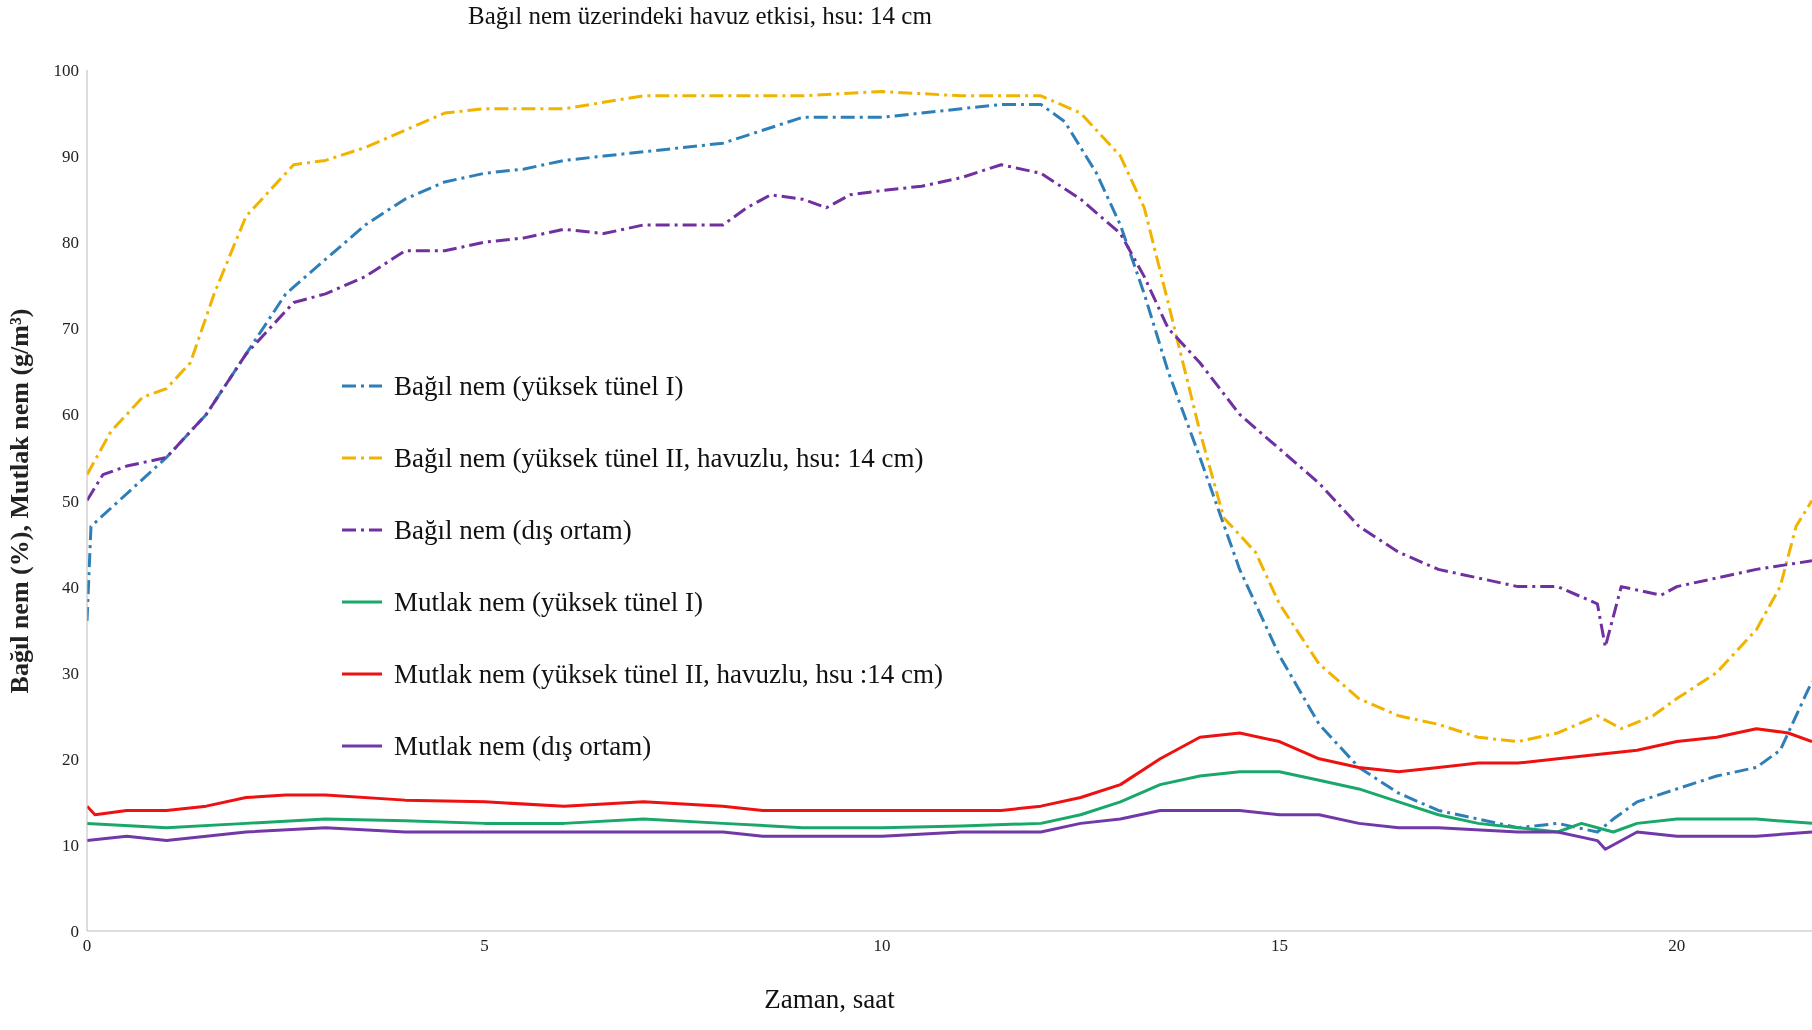 Image resolution: width=1812 pixels, height=1030 pixels. Describe the element at coordinates (882, 946) in the screenshot. I see `x-tick-label: 10` at that location.